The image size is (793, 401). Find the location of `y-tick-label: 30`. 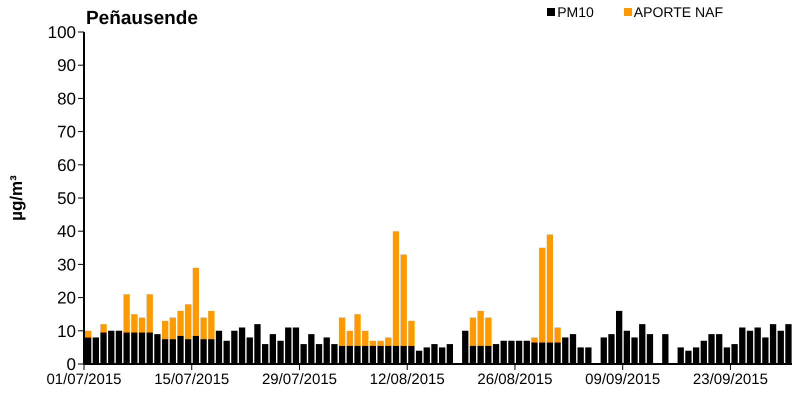

y-tick-label: 30 is located at coordinates (66, 264).